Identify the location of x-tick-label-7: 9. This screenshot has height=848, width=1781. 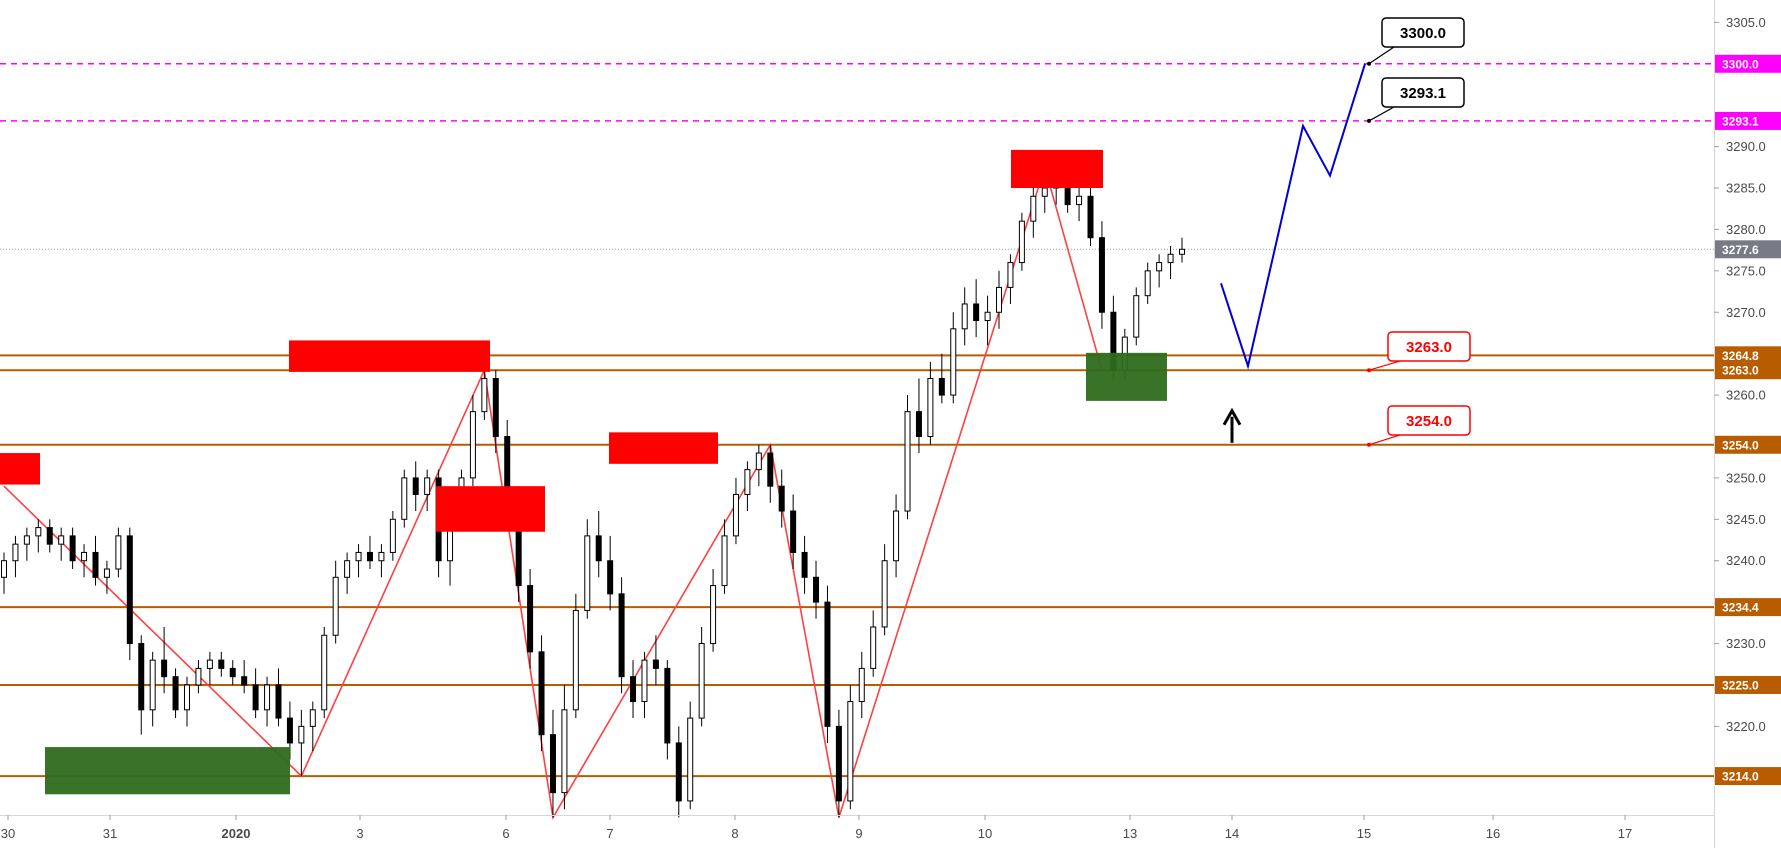
(858, 833).